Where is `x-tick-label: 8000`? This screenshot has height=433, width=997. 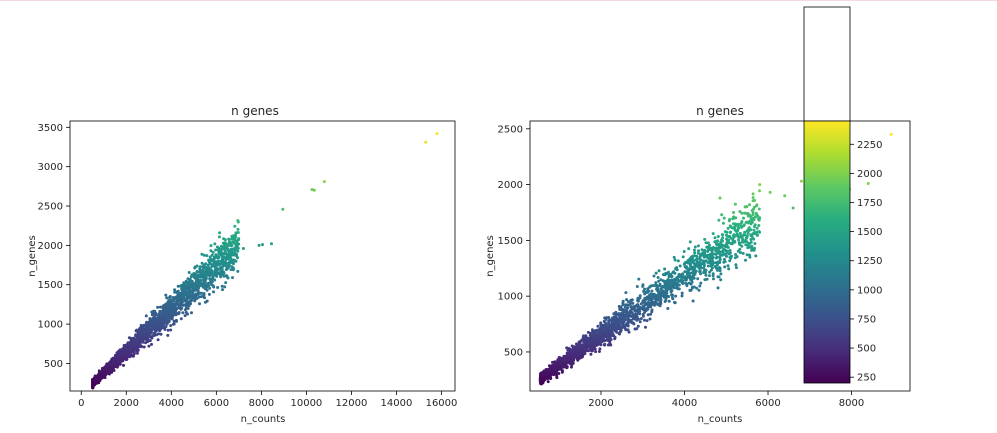
x-tick-label: 8000 is located at coordinates (261, 403).